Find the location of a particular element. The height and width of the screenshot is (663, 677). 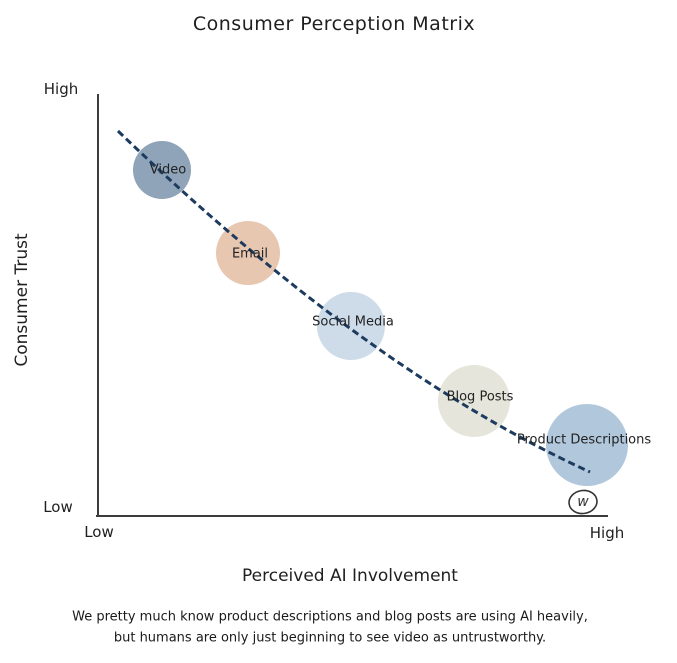

watermark-circle-icon is located at coordinates (583, 502).